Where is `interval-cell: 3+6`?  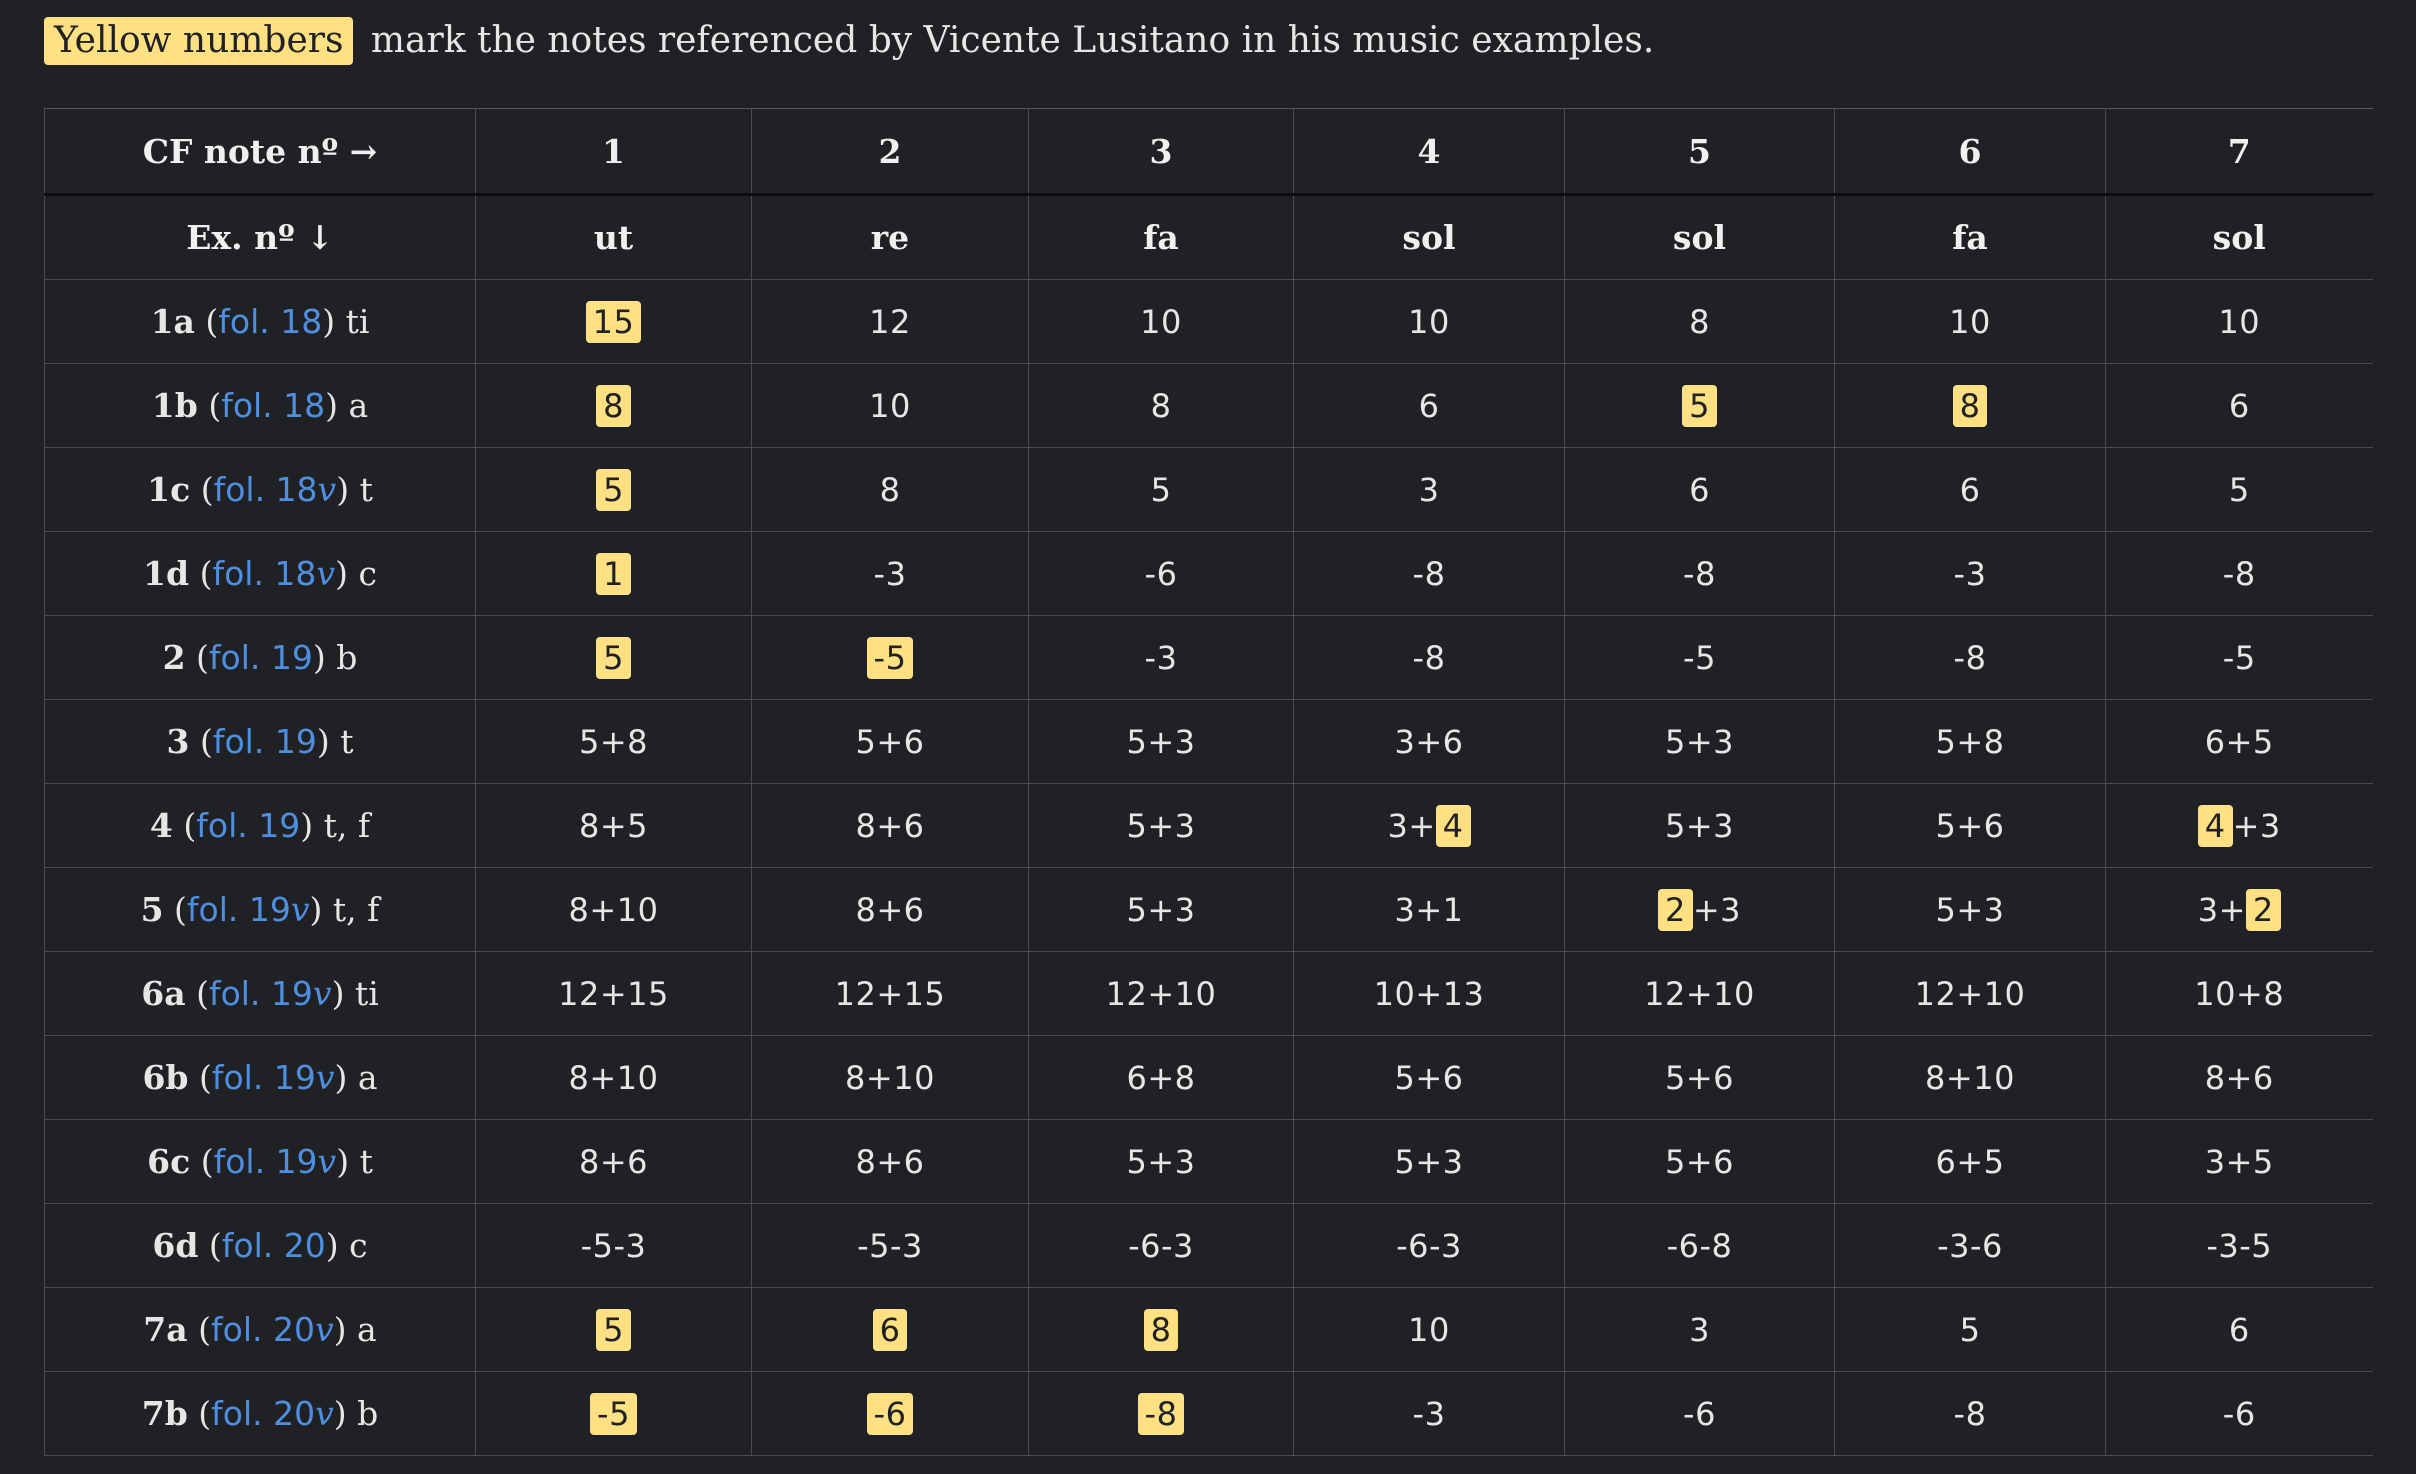
interval-cell: 3+6 is located at coordinates (1429, 741).